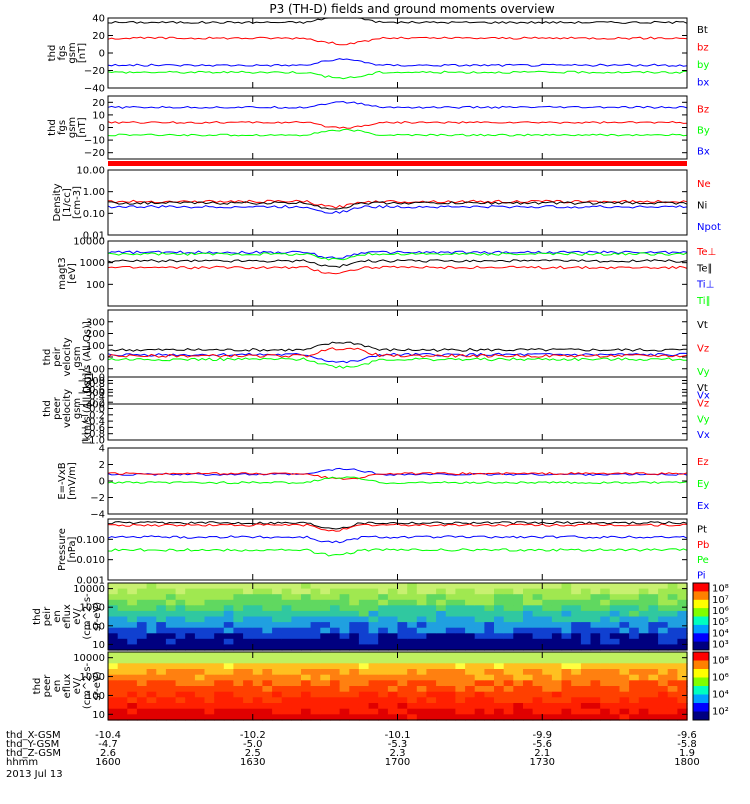  Describe the element at coordinates (37, 616) in the screenshot. I see `y-axis-label: thd` at that location.